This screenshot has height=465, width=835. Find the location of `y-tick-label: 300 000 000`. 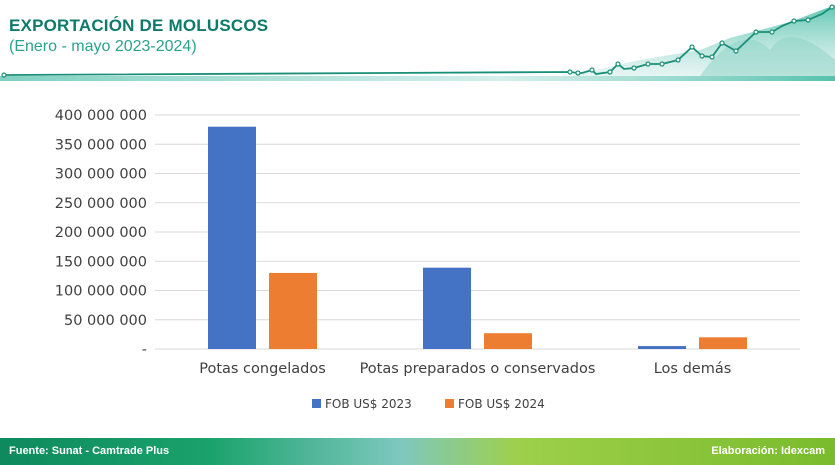

y-tick-label: 300 000 000 is located at coordinates (101, 175).